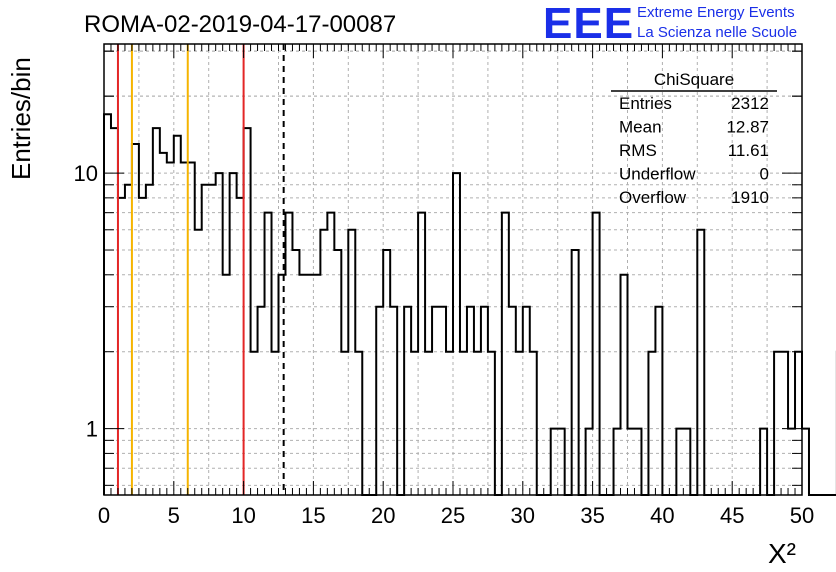  I want to click on x-tick-label: 10, so click(243, 515).